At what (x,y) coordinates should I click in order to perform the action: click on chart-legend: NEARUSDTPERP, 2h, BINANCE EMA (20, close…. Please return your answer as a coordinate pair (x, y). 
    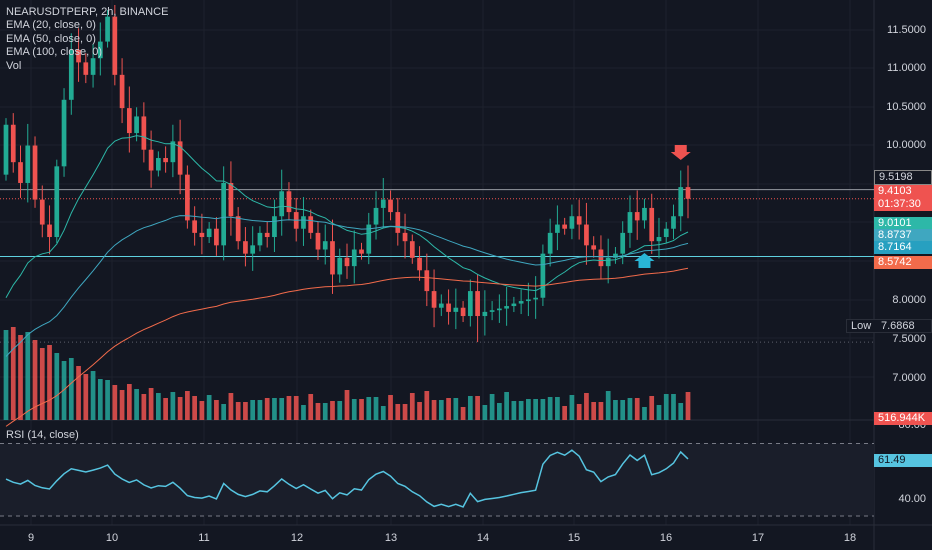
    Looking at the image, I should click on (87, 39).